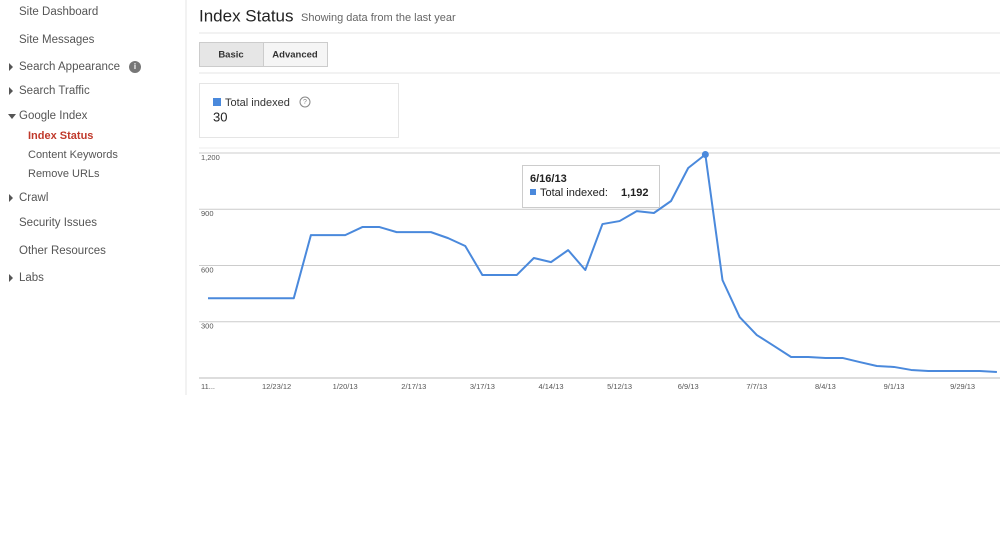 The height and width of the screenshot is (544, 1000). Describe the element at coordinates (57, 40) in the screenshot. I see `nav-item: Site Messages` at that location.